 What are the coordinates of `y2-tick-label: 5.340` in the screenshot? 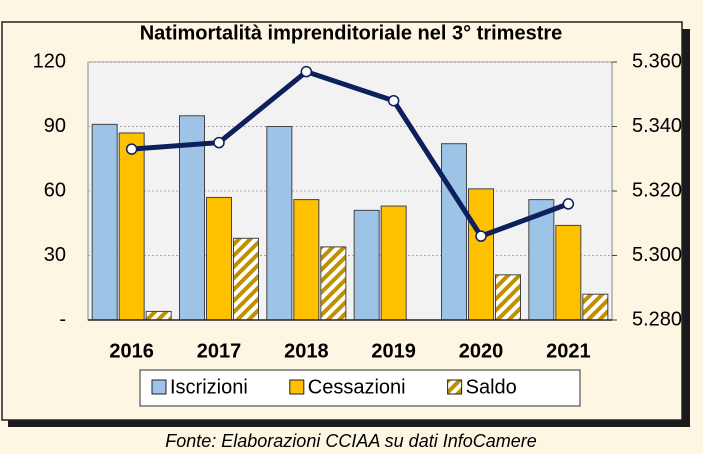 It's located at (657, 126).